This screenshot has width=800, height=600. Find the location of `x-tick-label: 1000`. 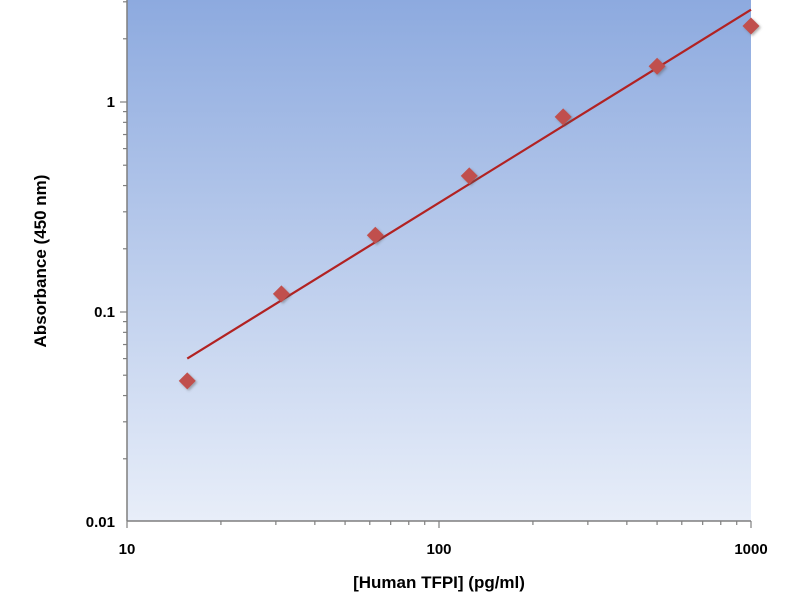

x-tick-label: 1000 is located at coordinates (750, 549).